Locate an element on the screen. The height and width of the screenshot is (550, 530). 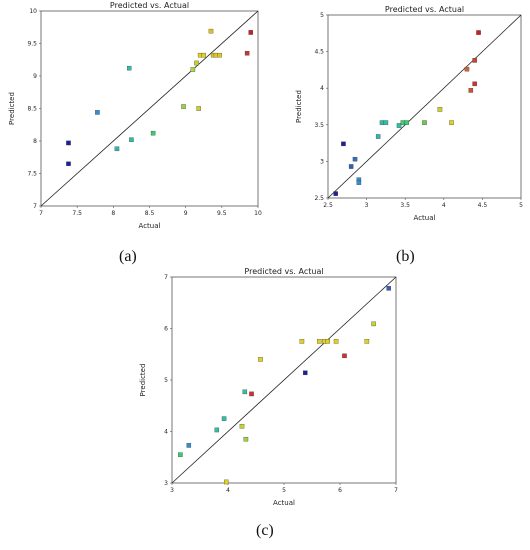
y-tick-label: 9.5 is located at coordinates (32, 44).